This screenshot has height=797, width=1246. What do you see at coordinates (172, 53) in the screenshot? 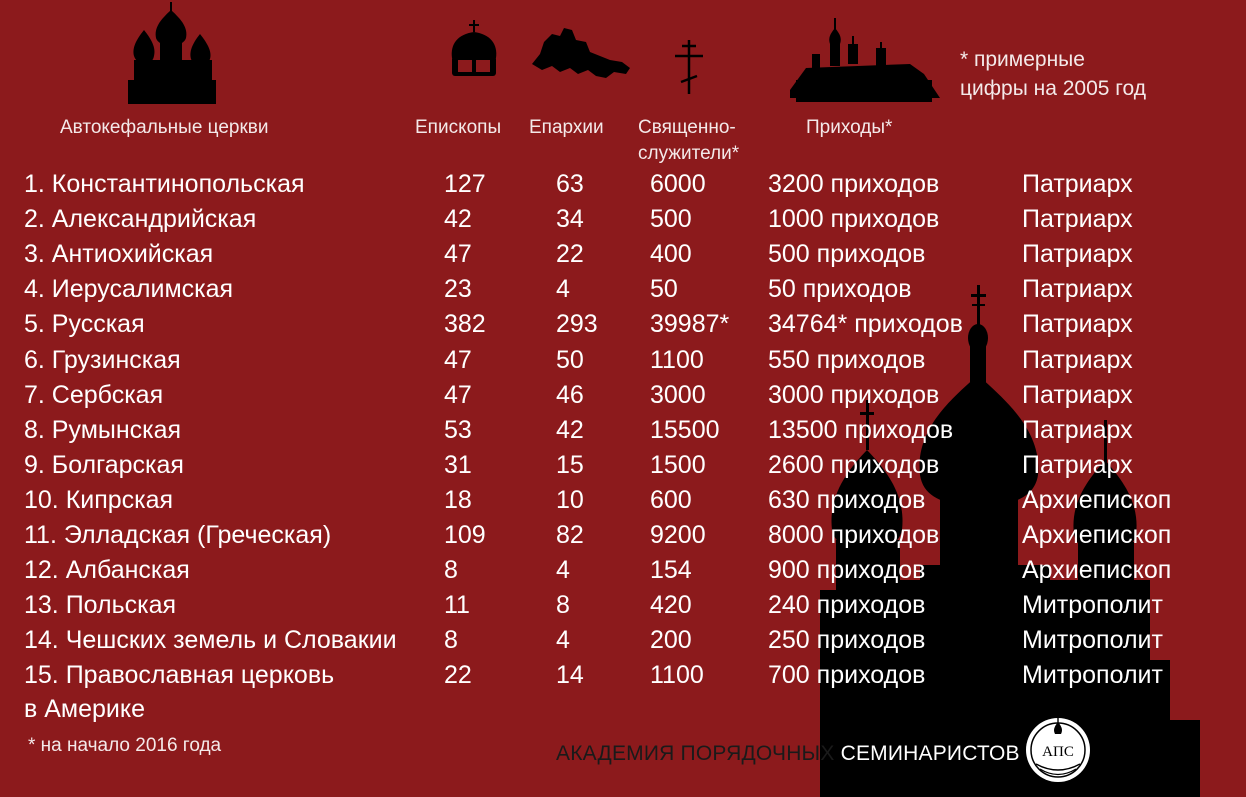
I see `church-domes-icon` at bounding box center [172, 53].